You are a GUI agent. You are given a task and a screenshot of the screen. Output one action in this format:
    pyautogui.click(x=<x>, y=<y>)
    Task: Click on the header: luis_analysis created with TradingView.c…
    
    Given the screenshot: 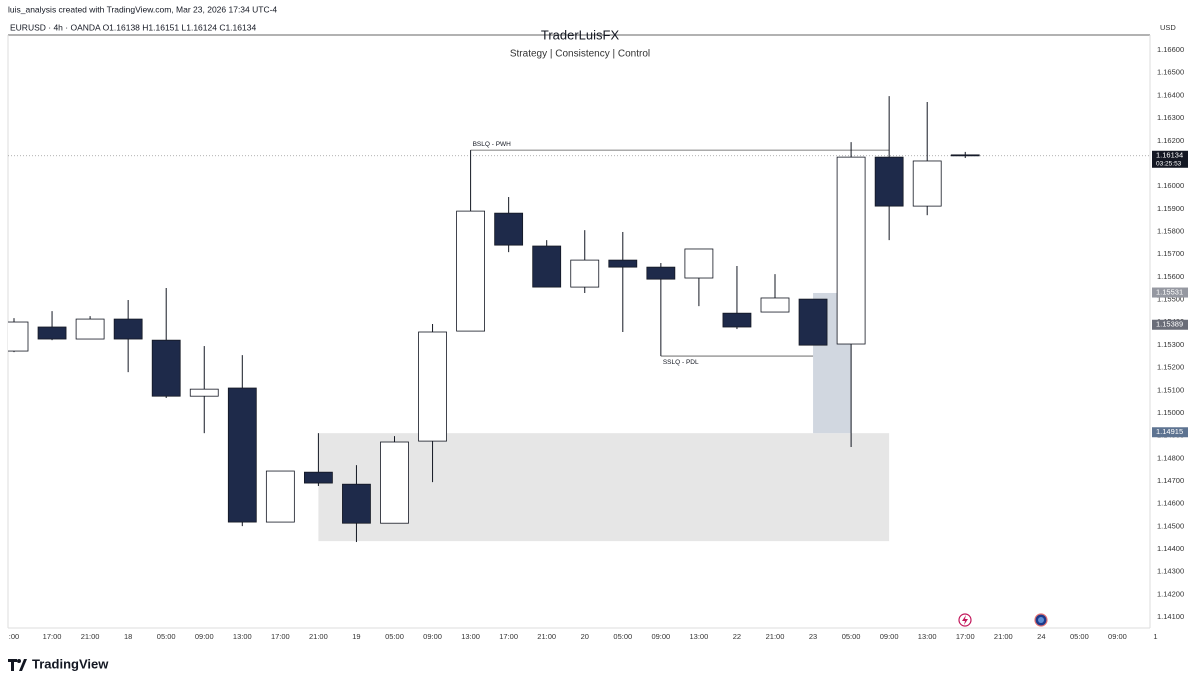 What is the action you would take?
    pyautogui.click(x=142, y=9)
    